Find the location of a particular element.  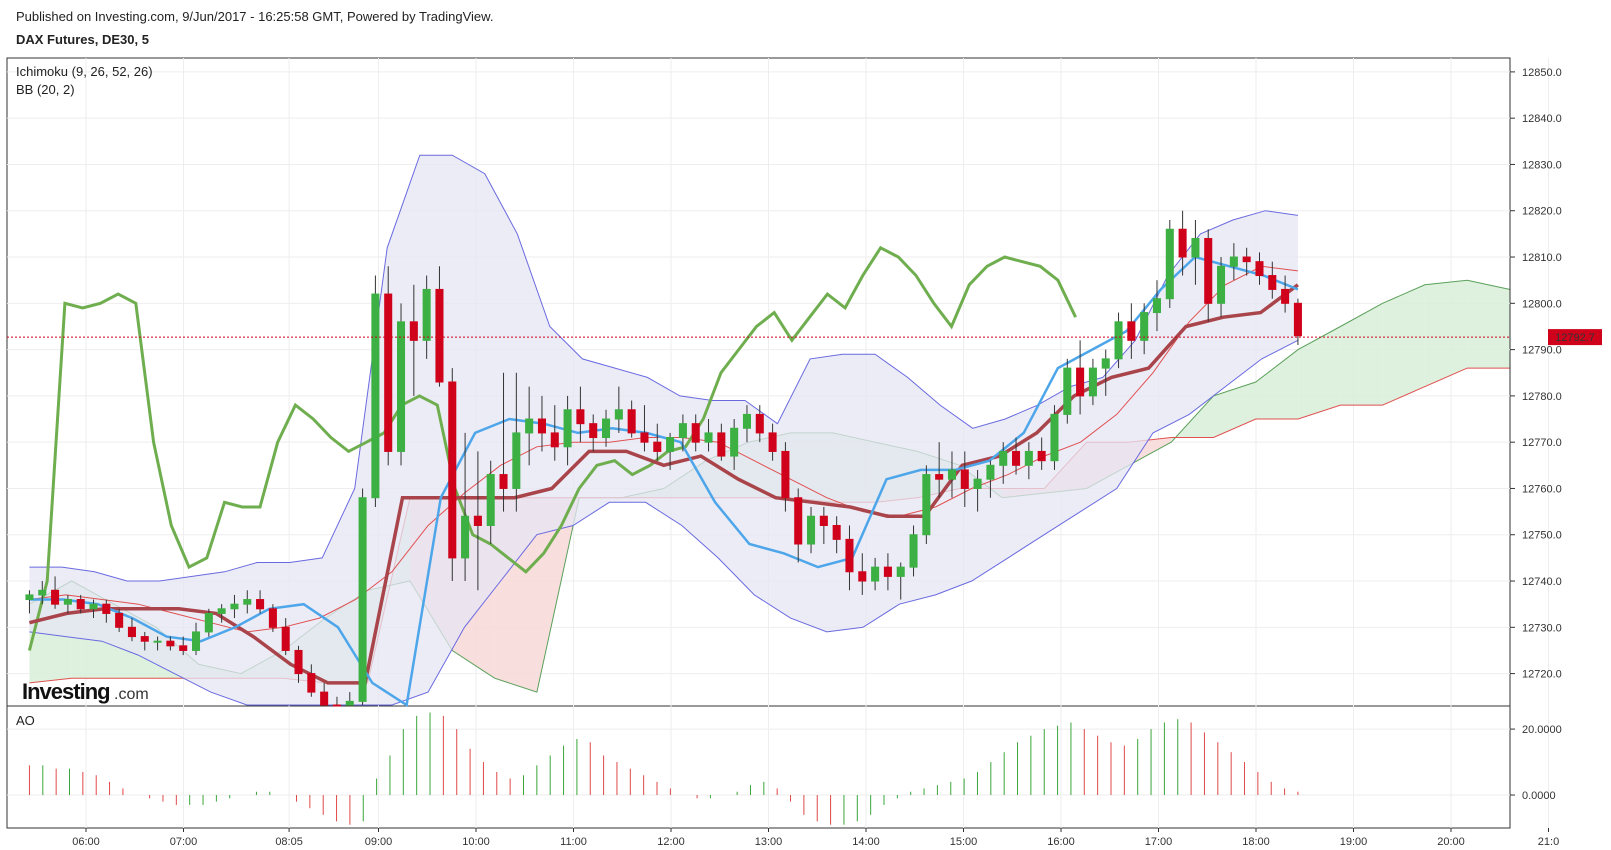

last-price-label: 12792.7 is located at coordinates (1575, 338).